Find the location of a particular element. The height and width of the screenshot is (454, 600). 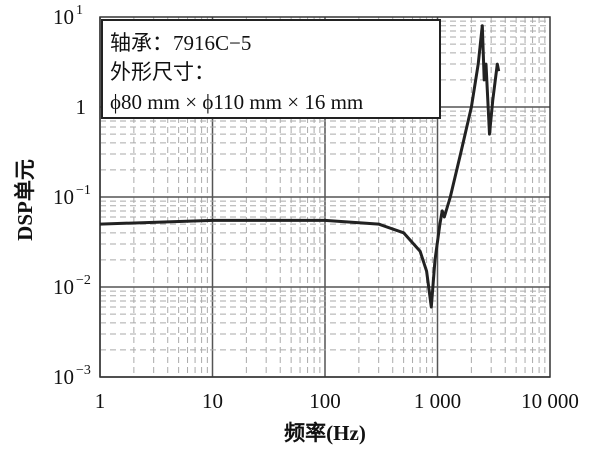

x-tick-label: 10 000 is located at coordinates (550, 401).